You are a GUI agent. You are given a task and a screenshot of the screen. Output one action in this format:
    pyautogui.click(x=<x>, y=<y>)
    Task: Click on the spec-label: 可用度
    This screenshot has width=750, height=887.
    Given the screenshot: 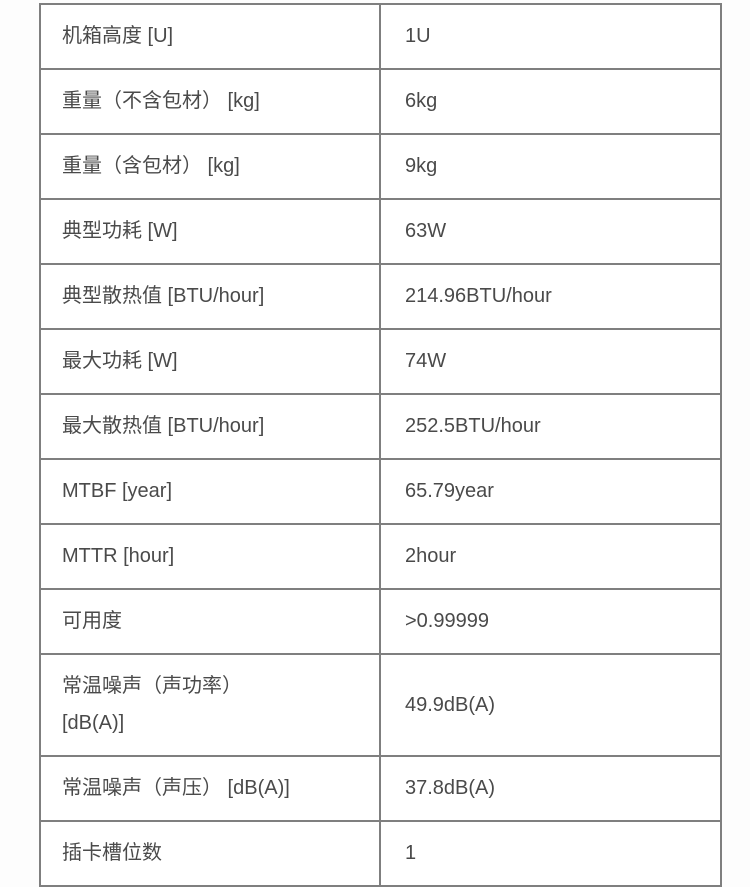 What is the action you would take?
    pyautogui.click(x=210, y=621)
    